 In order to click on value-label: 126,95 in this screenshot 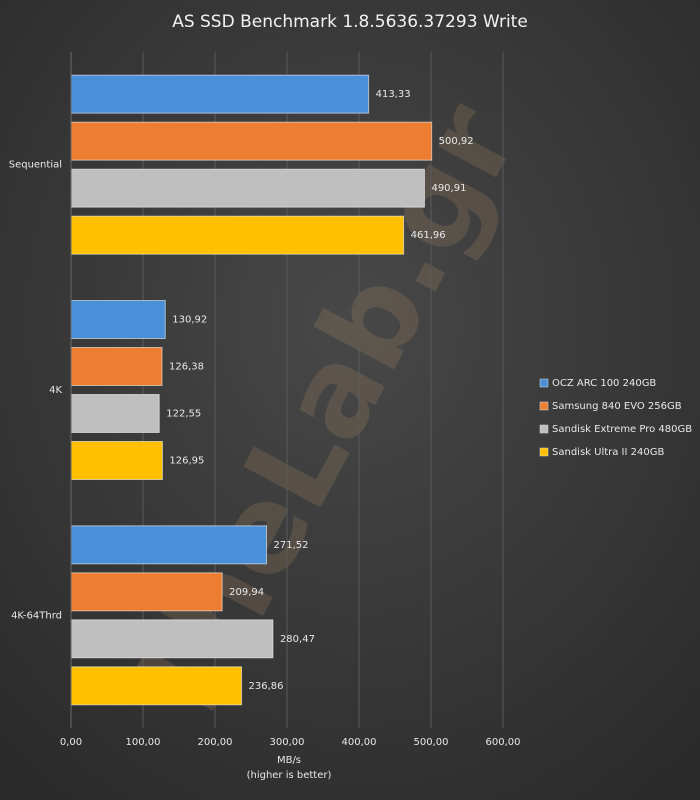, I will do `click(186, 461)`.